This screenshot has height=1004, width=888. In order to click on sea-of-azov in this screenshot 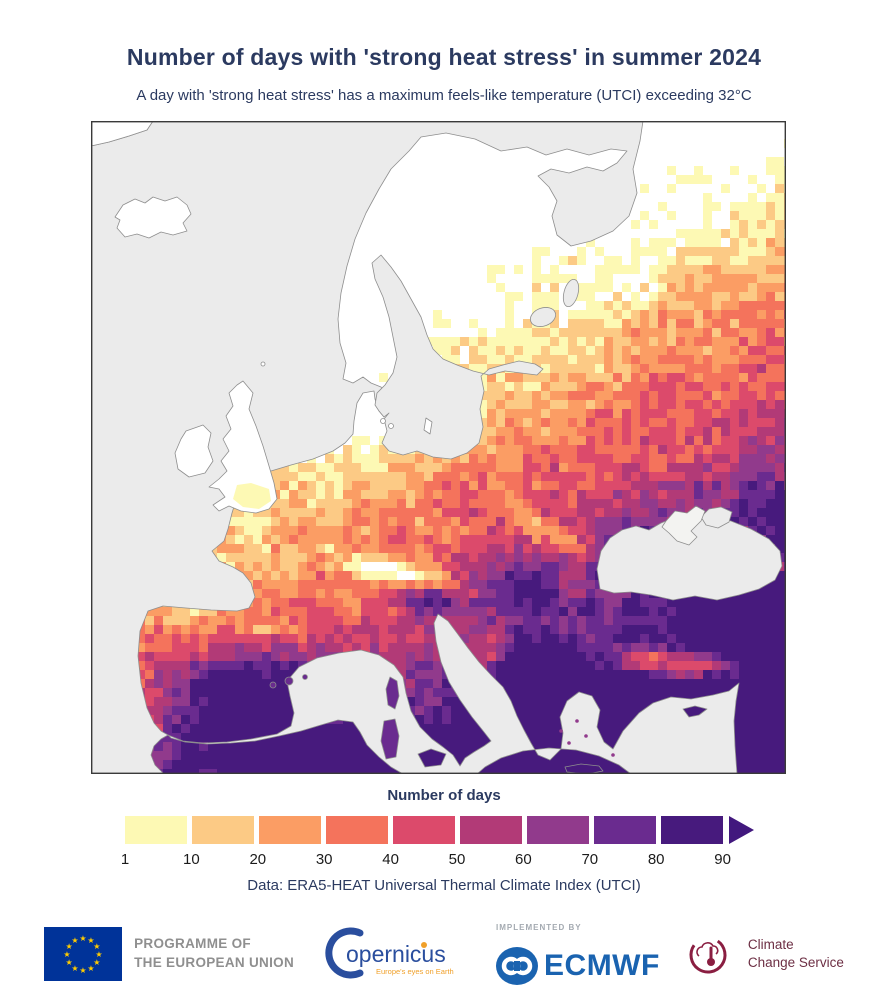, I will do `click(716, 517)`.